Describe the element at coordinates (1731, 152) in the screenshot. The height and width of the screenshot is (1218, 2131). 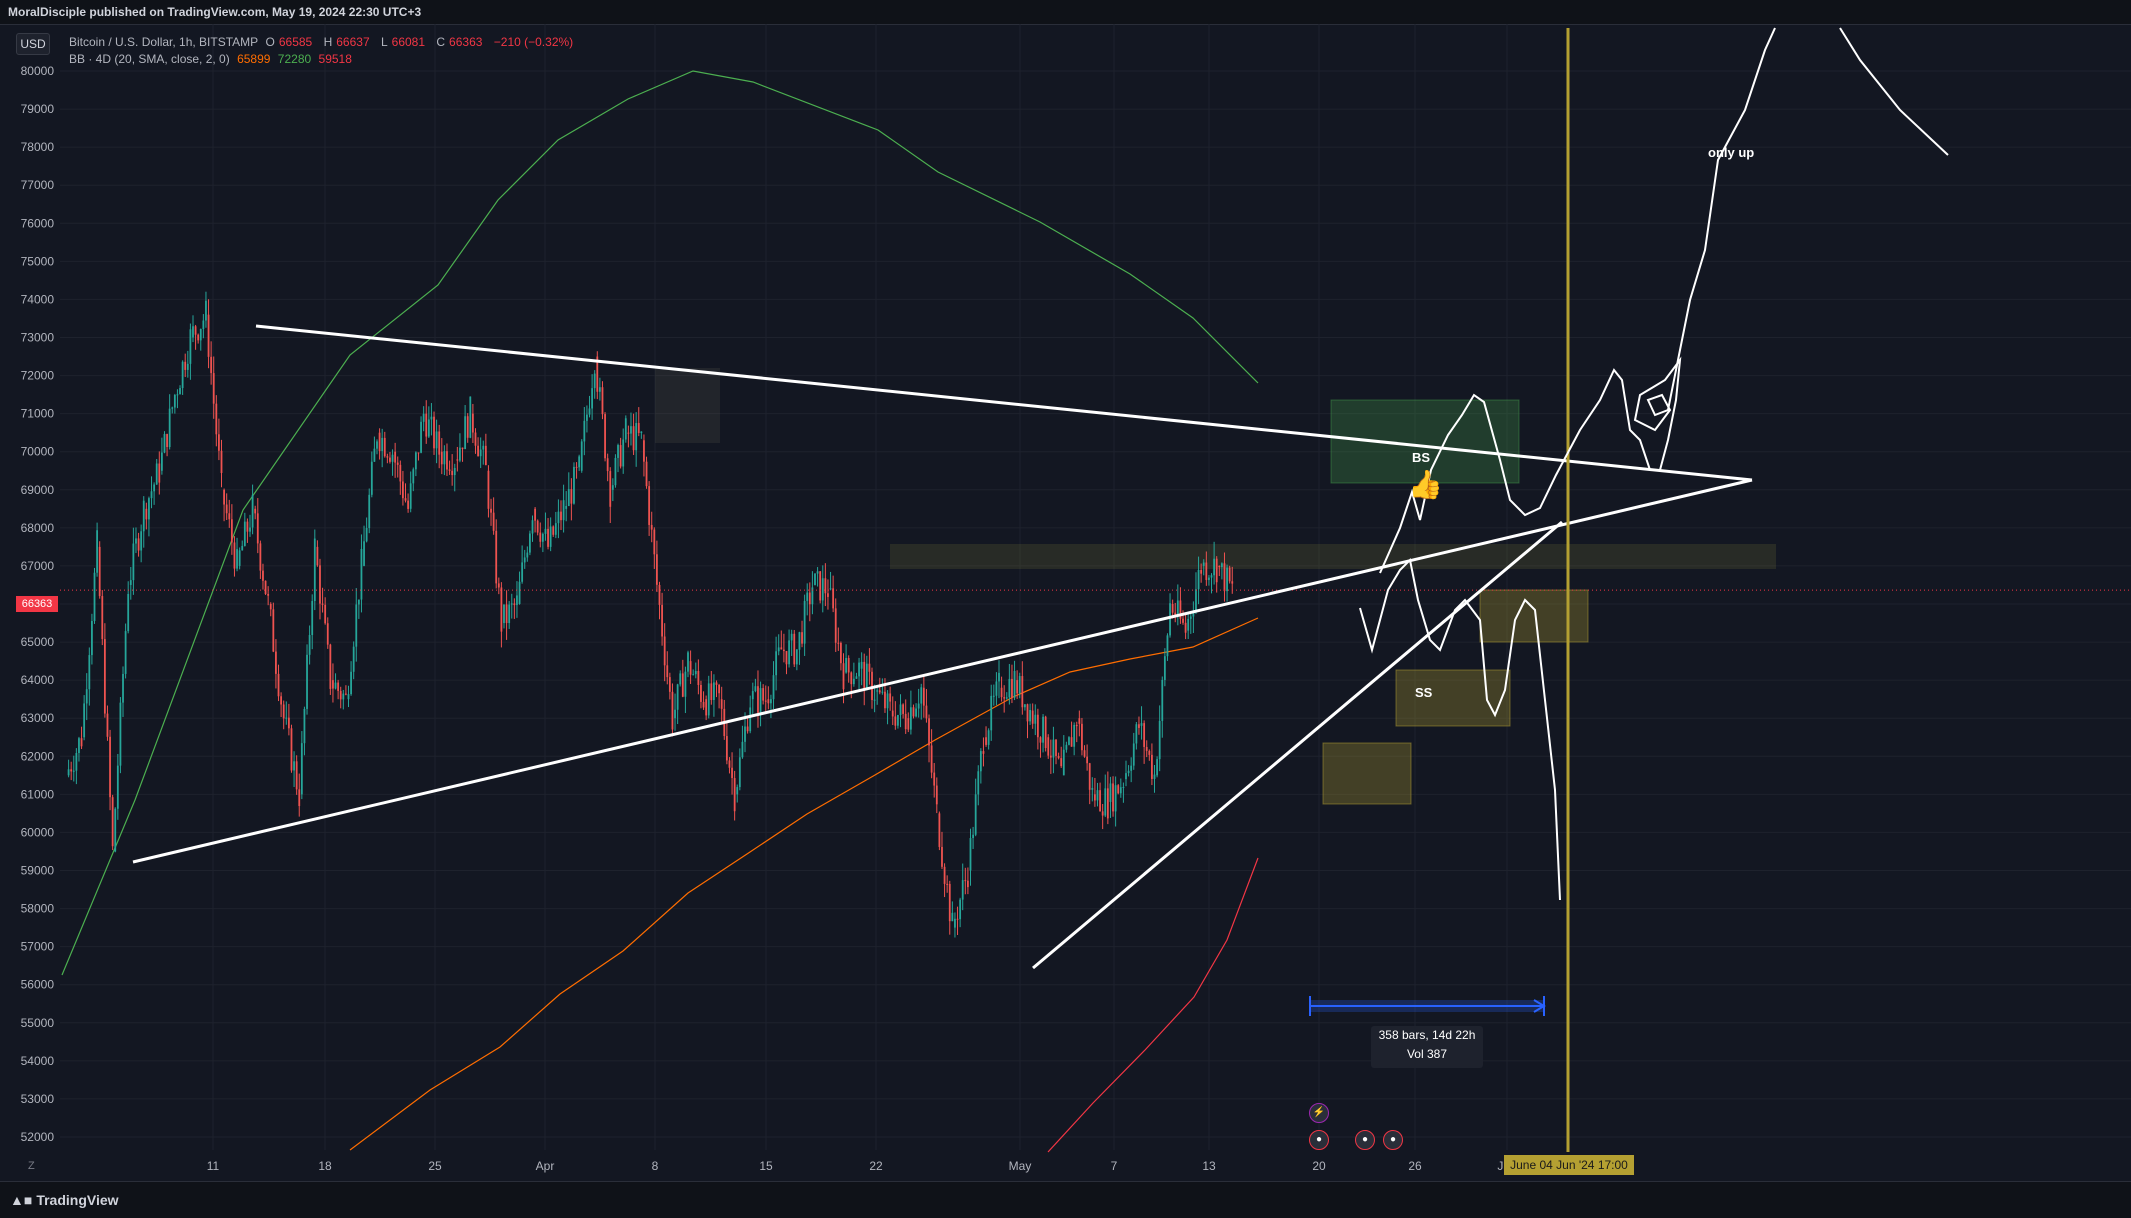
I see `only-up-label: only up` at that location.